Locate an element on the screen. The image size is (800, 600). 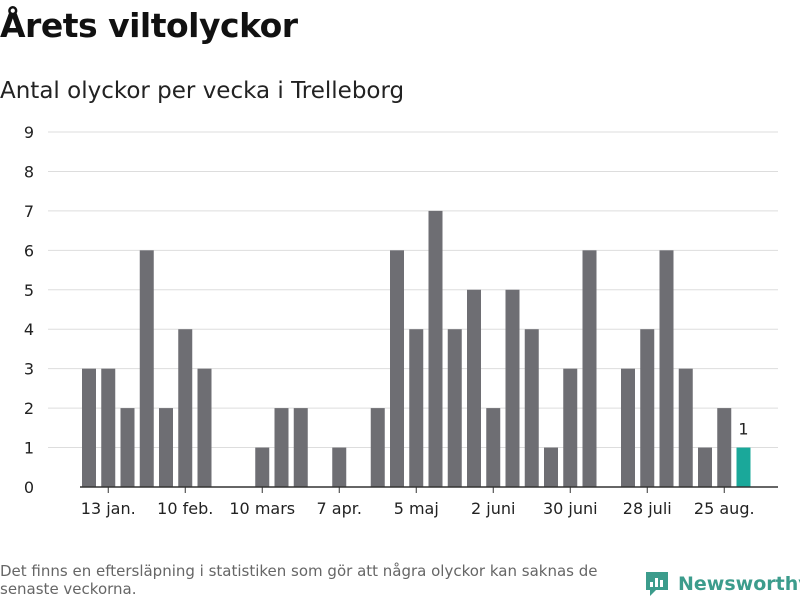
newsworthy-logo: Newsworthy is located at coordinates (722, 584).